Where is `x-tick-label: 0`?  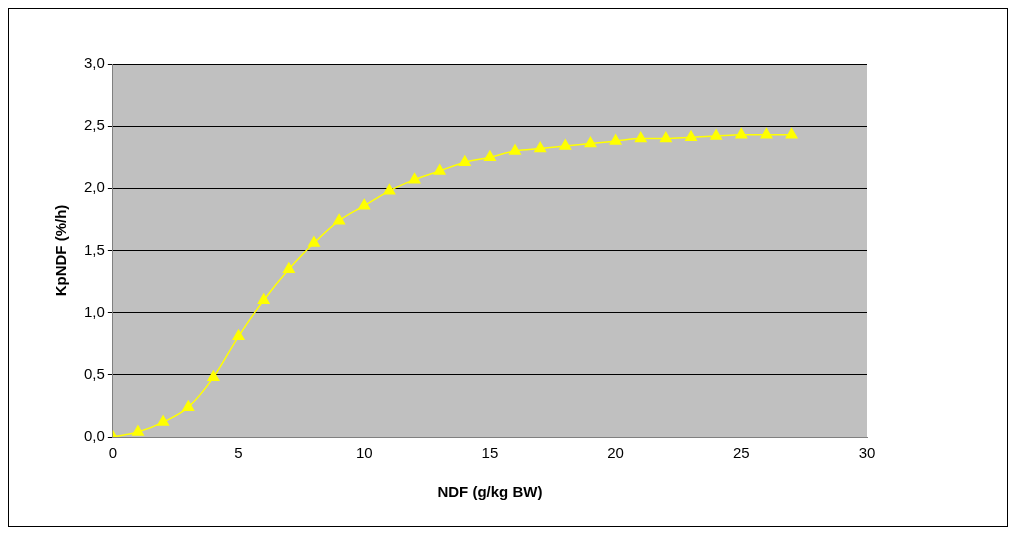 x-tick-label: 0 is located at coordinates (113, 453).